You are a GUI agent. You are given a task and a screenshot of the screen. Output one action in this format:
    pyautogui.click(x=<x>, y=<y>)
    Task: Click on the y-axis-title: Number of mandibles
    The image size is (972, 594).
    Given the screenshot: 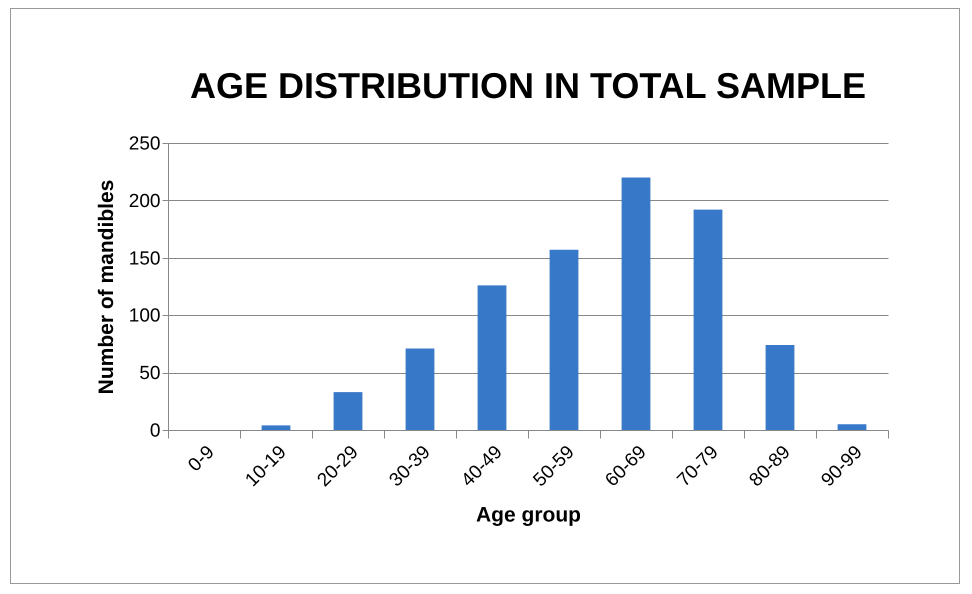 What is the action you would take?
    pyautogui.click(x=106, y=287)
    